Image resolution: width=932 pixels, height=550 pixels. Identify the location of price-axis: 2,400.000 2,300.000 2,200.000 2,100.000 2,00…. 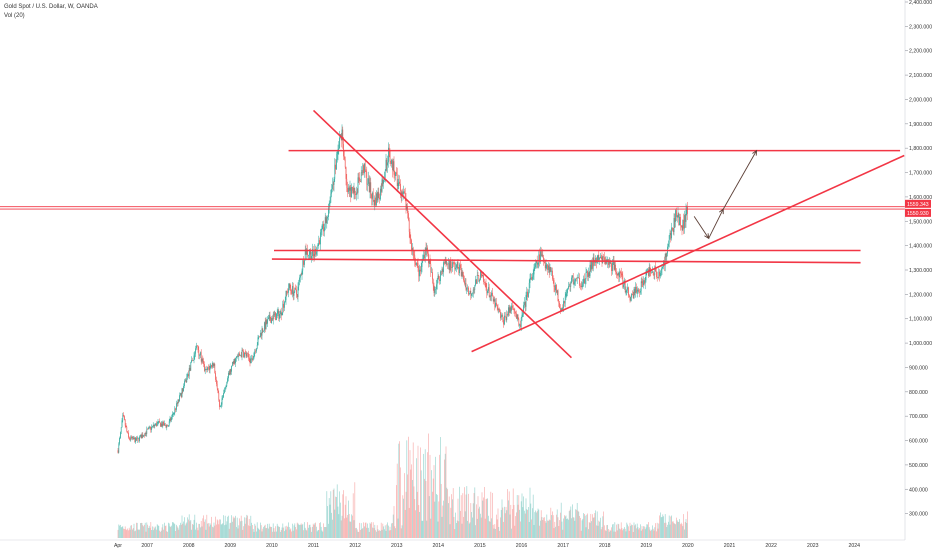
(918, 270).